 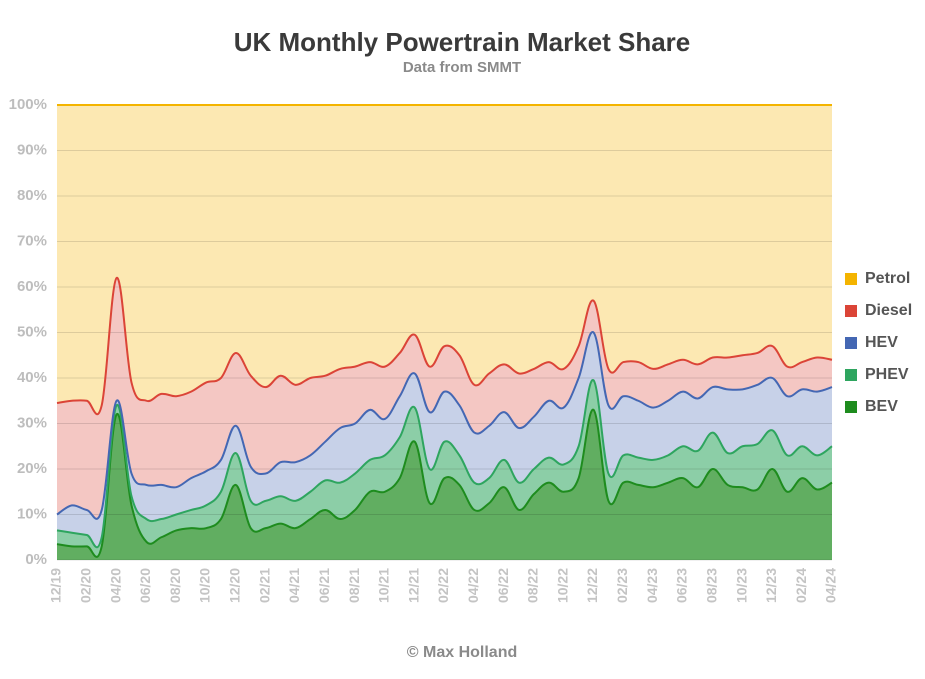 What do you see at coordinates (32, 377) in the screenshot?
I see `y-tick-label: 40%` at bounding box center [32, 377].